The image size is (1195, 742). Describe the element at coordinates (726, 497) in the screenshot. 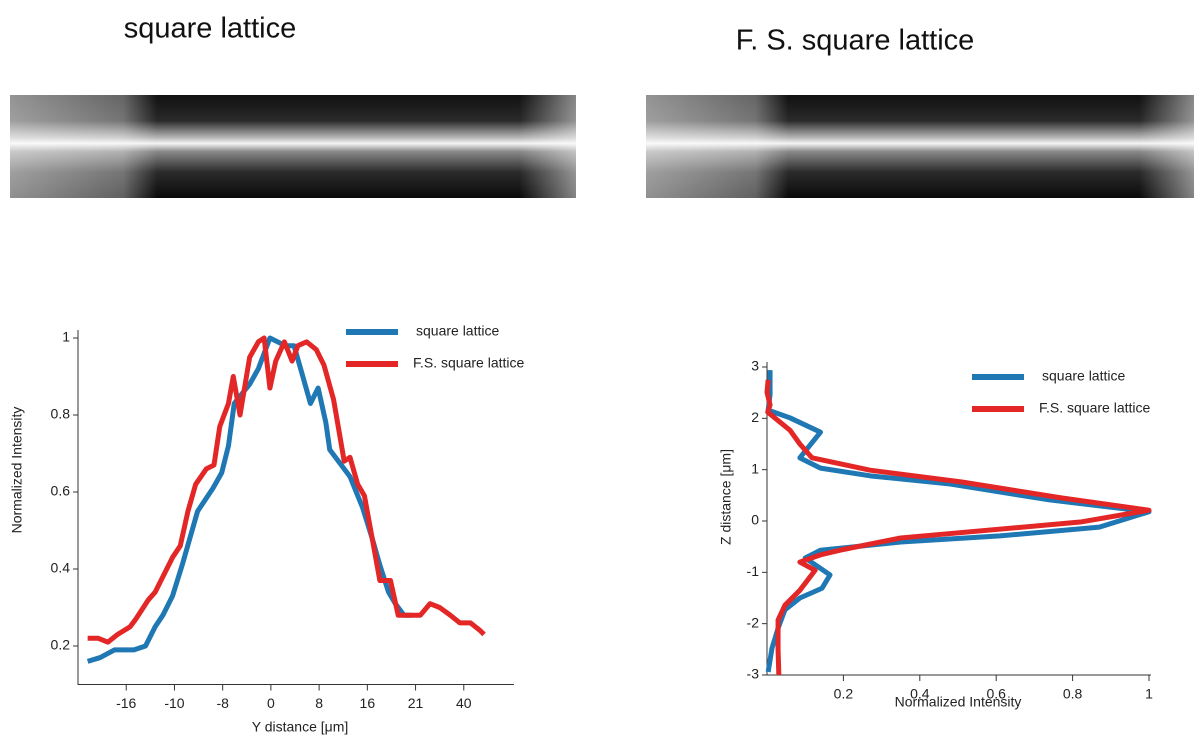

I see `y-axis-label: Z distance [μm]` at that location.